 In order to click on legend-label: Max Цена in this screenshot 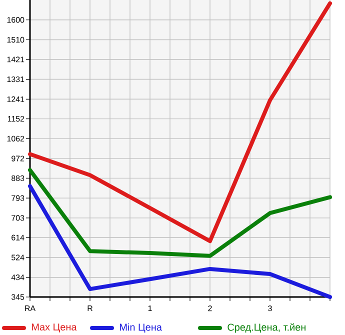, I will do `click(54, 328)`.